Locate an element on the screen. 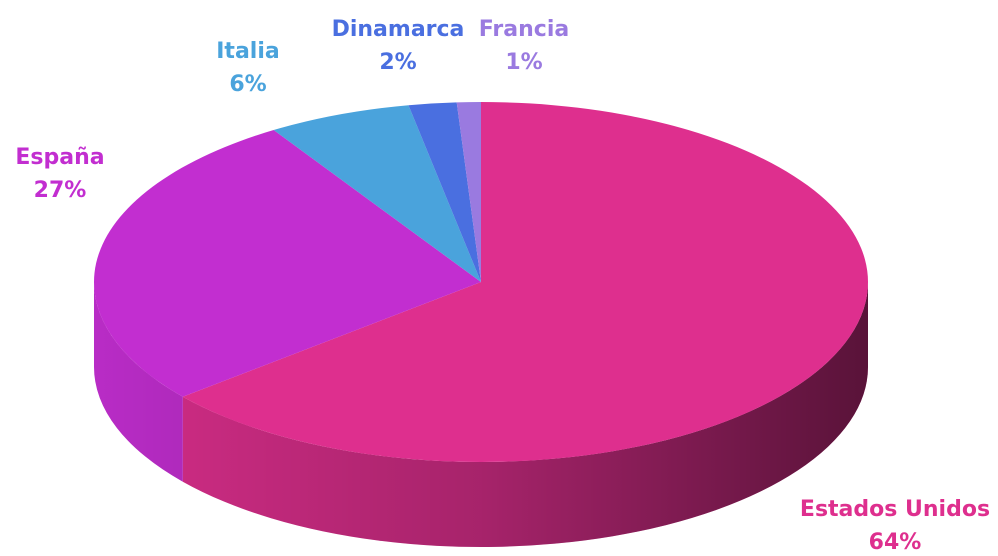  slice-value-label: 2% is located at coordinates (397, 62).